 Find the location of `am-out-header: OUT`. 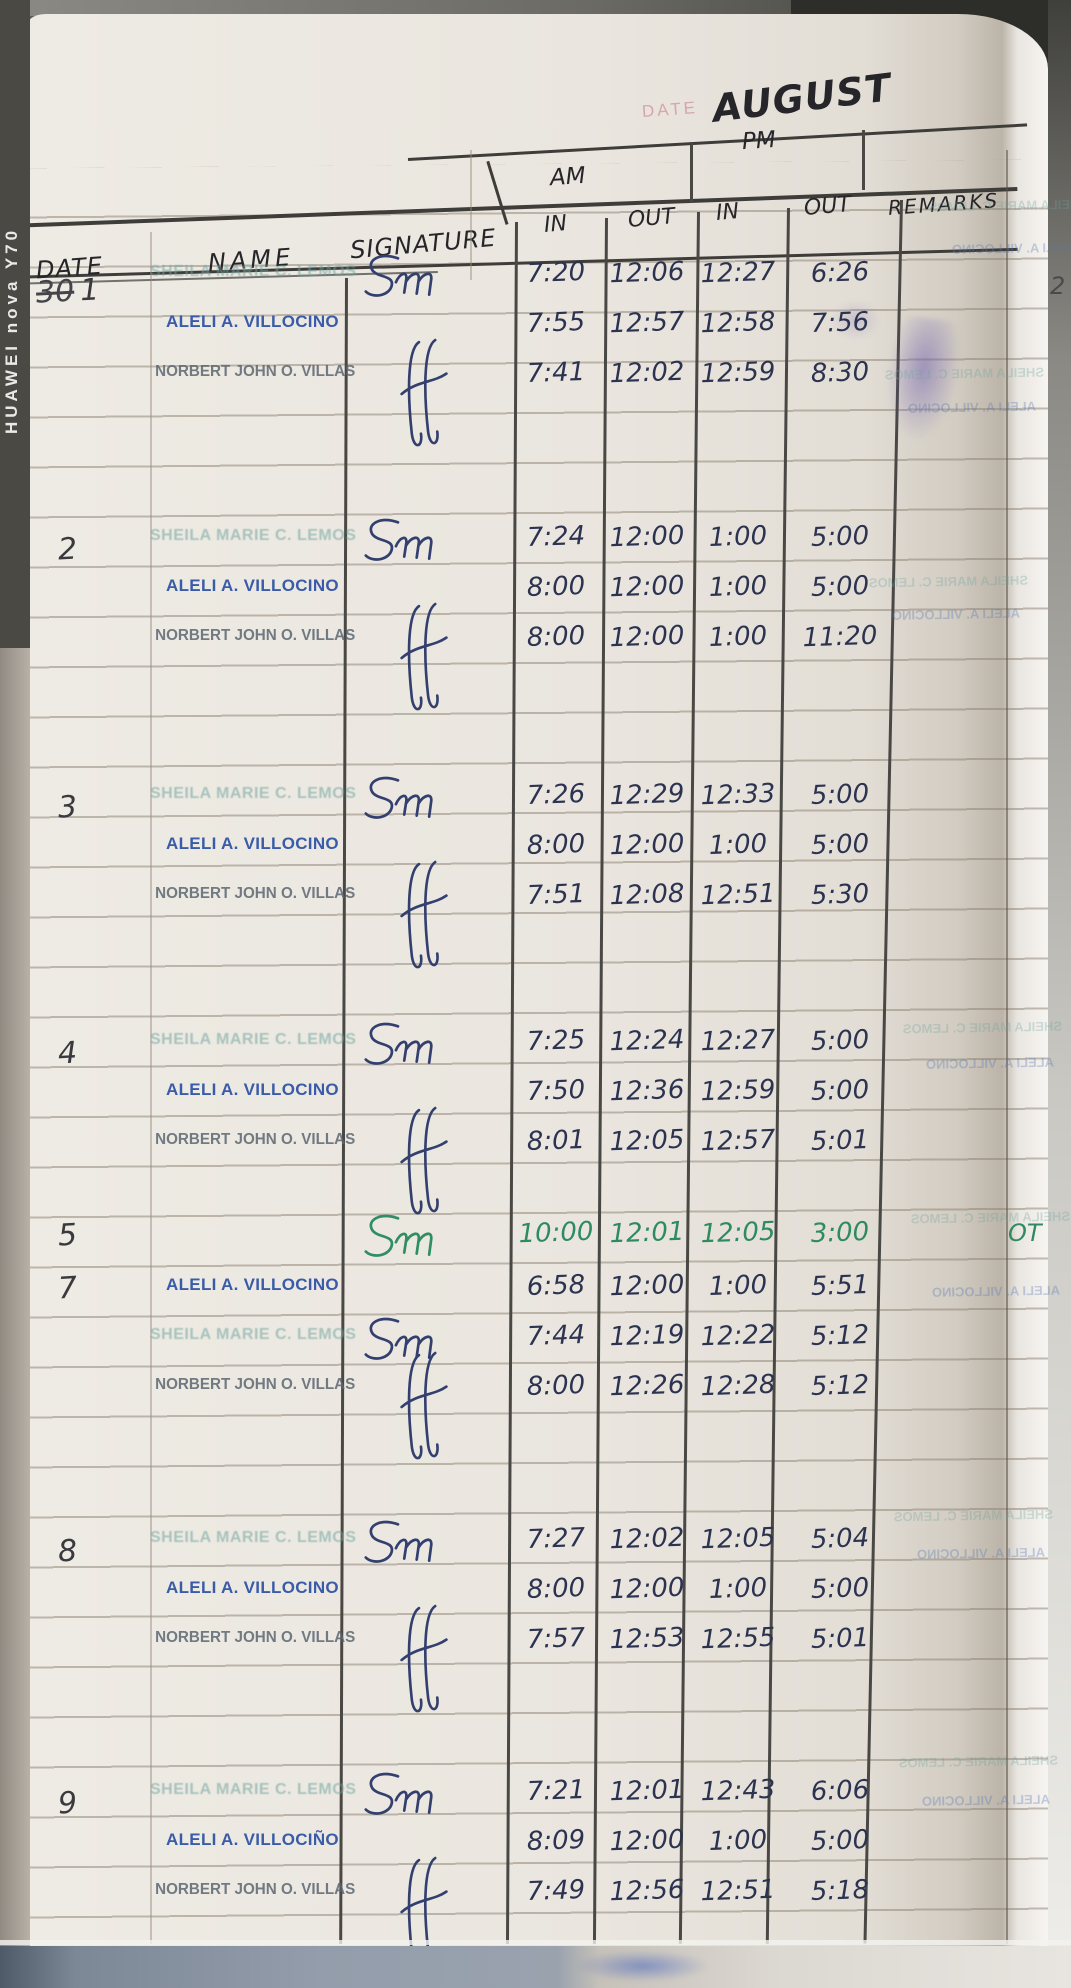

am-out-header: OUT is located at coordinates (651, 218).